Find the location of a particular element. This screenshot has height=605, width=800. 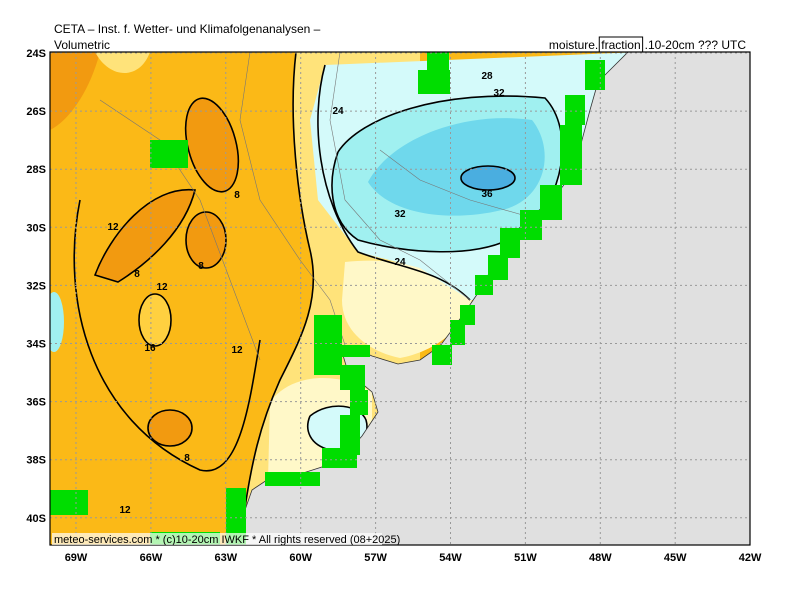

longitude-label: 69W is located at coordinates (76, 558).